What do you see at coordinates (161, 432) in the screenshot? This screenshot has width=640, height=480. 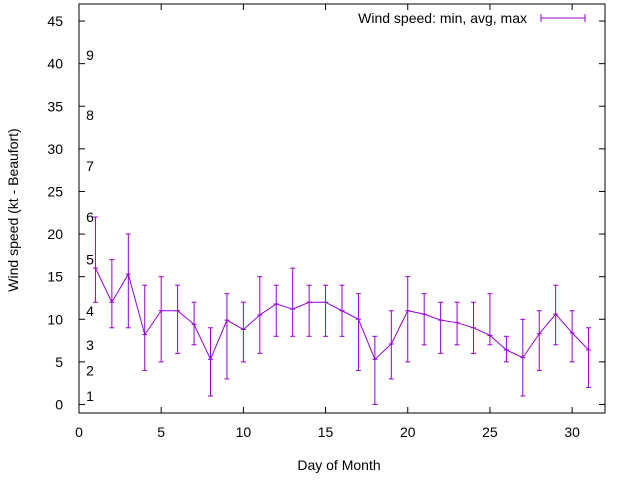 I see `x-tick-label: 5` at bounding box center [161, 432].